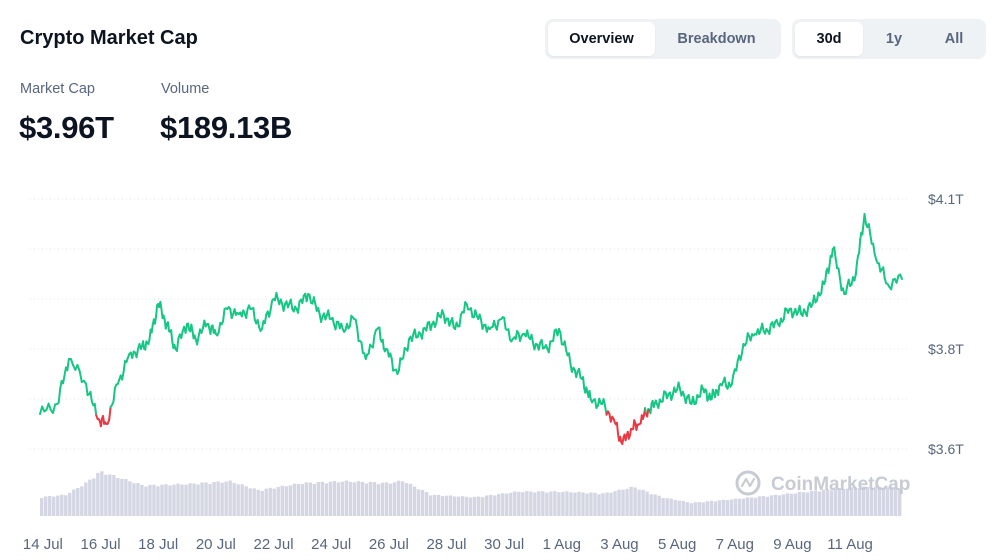  Describe the element at coordinates (894, 39) in the screenshot. I see `range-1y: 1y` at that location.